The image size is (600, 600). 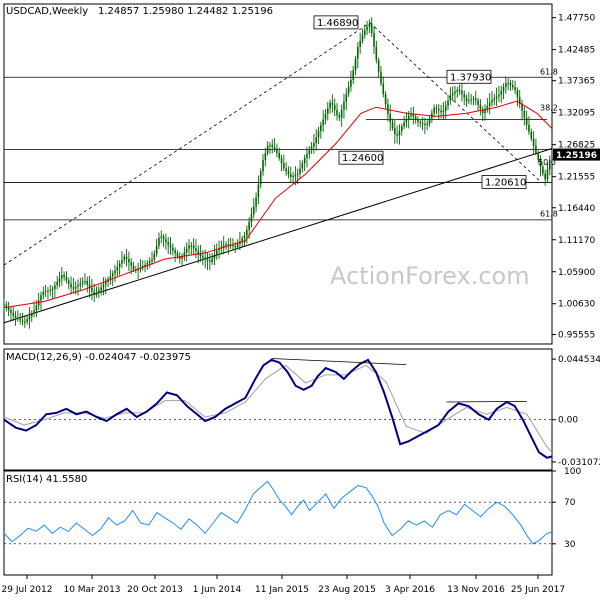 What do you see at coordinates (572, 472) in the screenshot?
I see `rsi-tick-label: 100` at bounding box center [572, 472].